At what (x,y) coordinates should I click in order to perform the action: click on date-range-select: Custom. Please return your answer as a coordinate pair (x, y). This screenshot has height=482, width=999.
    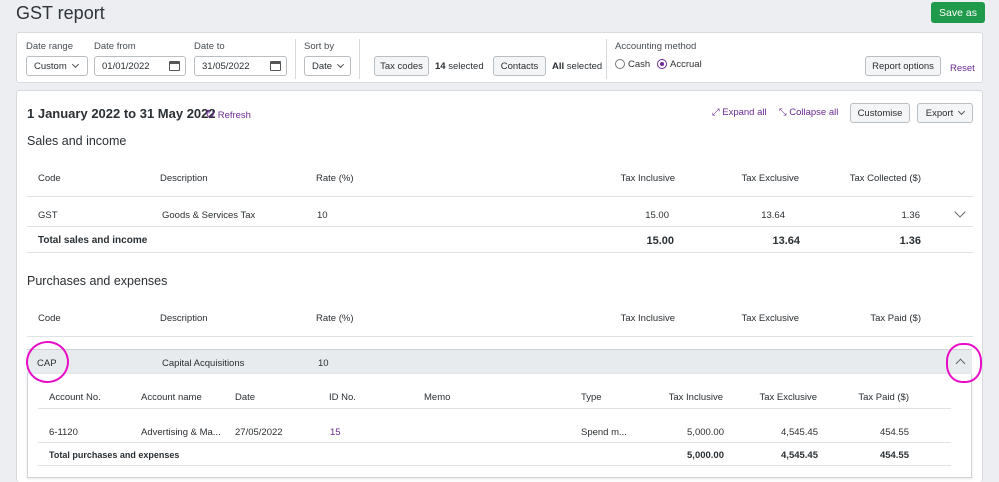
    Looking at the image, I should click on (57, 66).